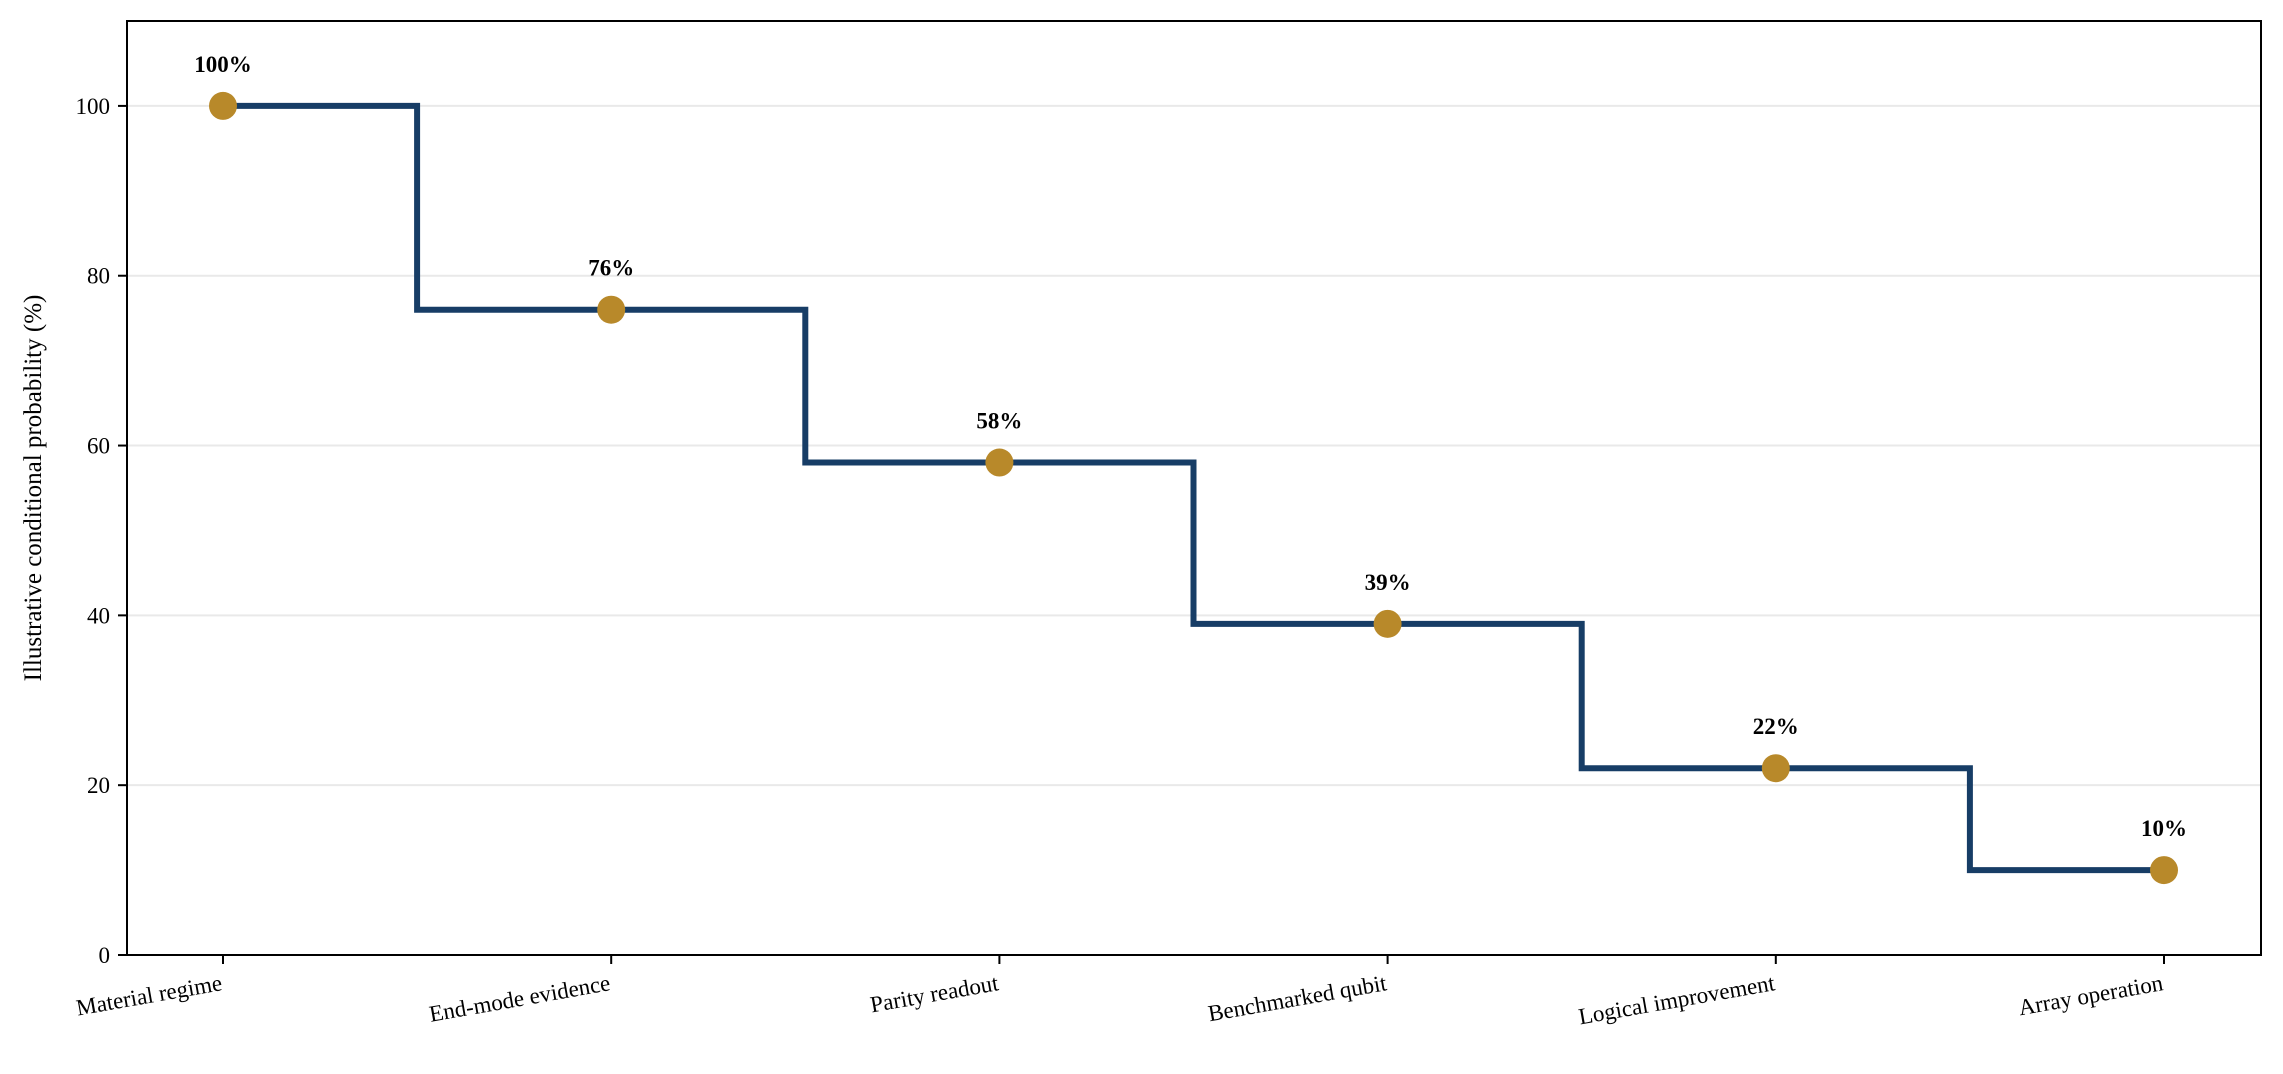 This screenshot has height=1074, width=2283. Describe the element at coordinates (101, 531) in the screenshot. I see `y-axis-ticks: 0 20 40 60 80 100` at that location.